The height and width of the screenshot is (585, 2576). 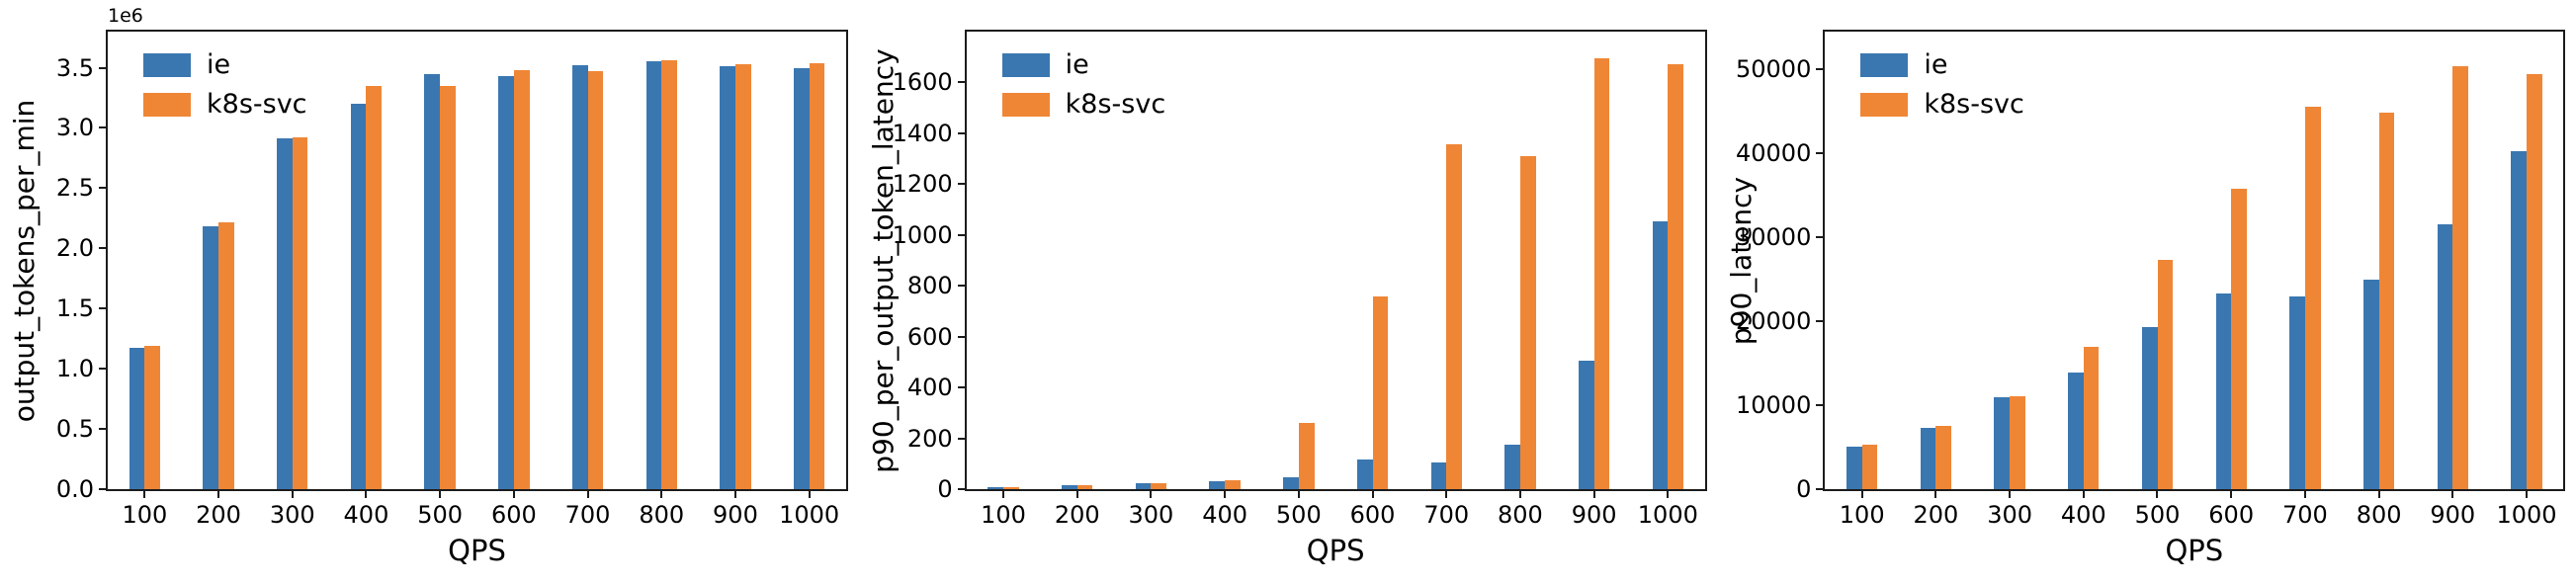 I want to click on x-tick-label: 900, so click(x=1594, y=515).